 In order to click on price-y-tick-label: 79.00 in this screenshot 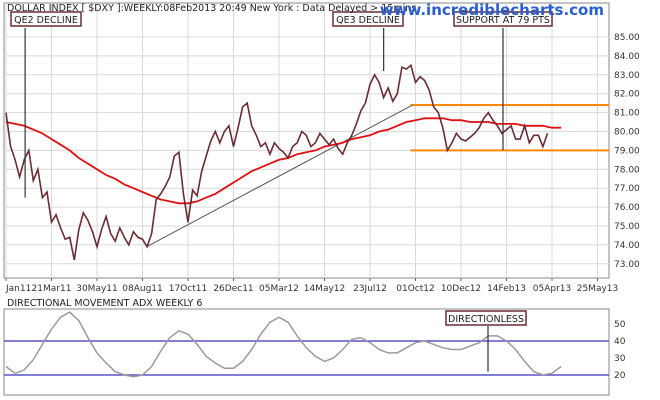, I will do `click(627, 151)`.